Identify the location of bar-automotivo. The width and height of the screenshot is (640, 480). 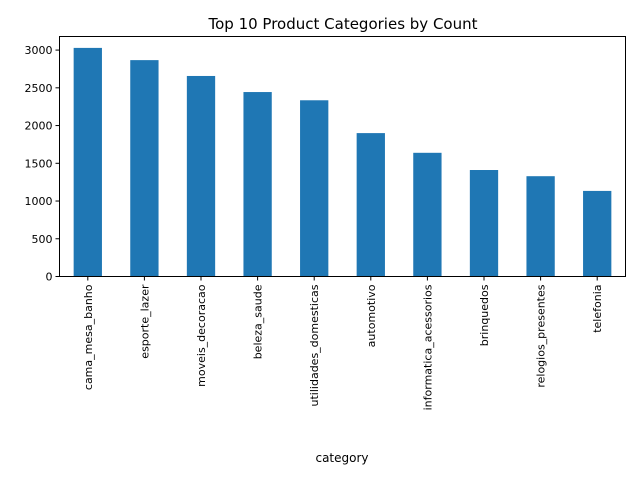
(370, 205).